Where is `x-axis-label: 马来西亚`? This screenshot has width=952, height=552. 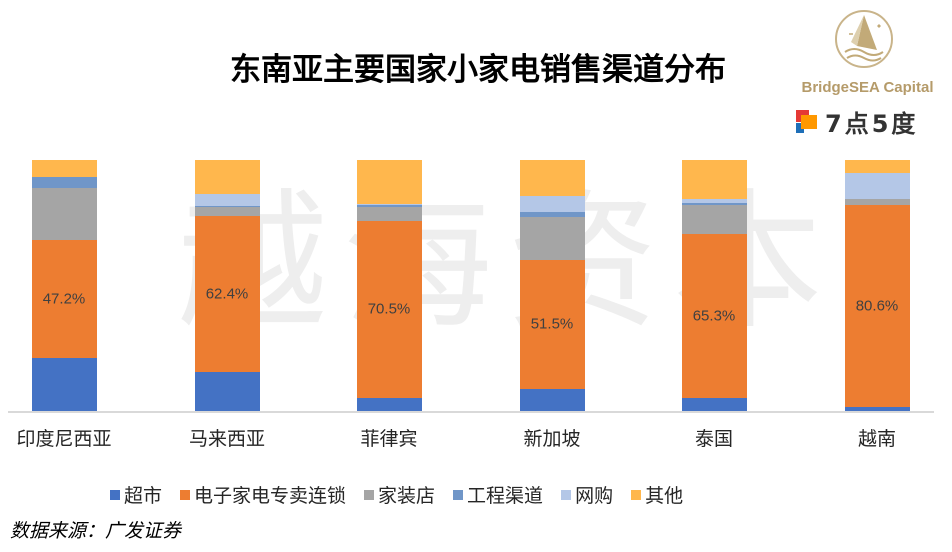 x-axis-label: 马来西亚 is located at coordinates (226, 439).